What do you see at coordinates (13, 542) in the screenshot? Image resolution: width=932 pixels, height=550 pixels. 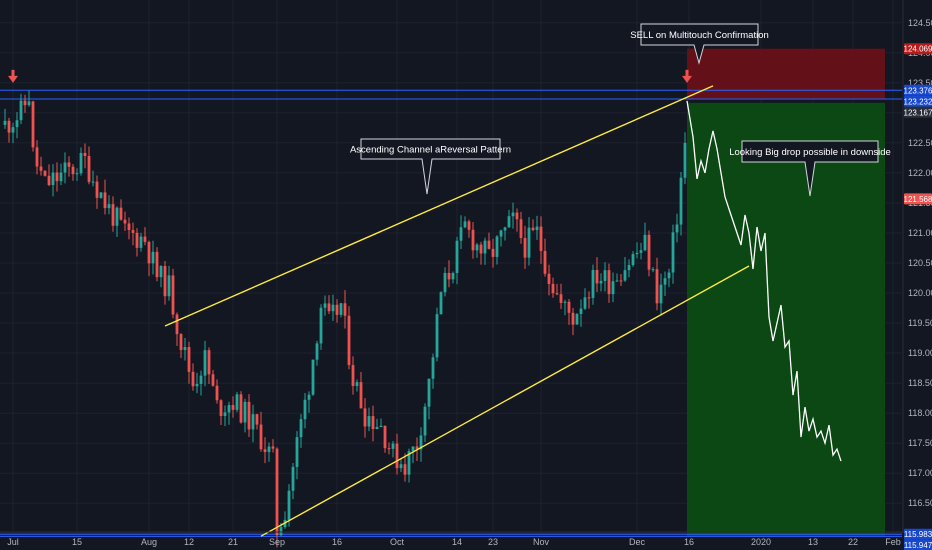 I see `time-tick-label: Jul` at bounding box center [13, 542].